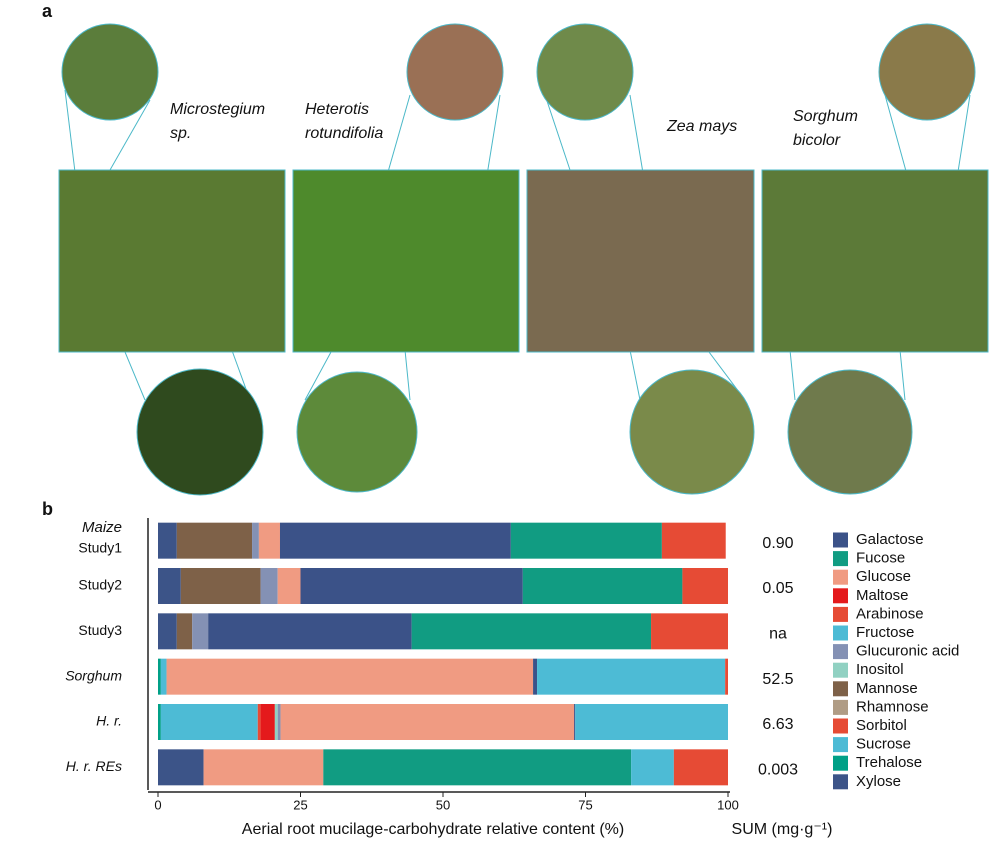 This screenshot has width=1000, height=848. I want to click on y-tick-label: Sorghum, so click(93, 675).